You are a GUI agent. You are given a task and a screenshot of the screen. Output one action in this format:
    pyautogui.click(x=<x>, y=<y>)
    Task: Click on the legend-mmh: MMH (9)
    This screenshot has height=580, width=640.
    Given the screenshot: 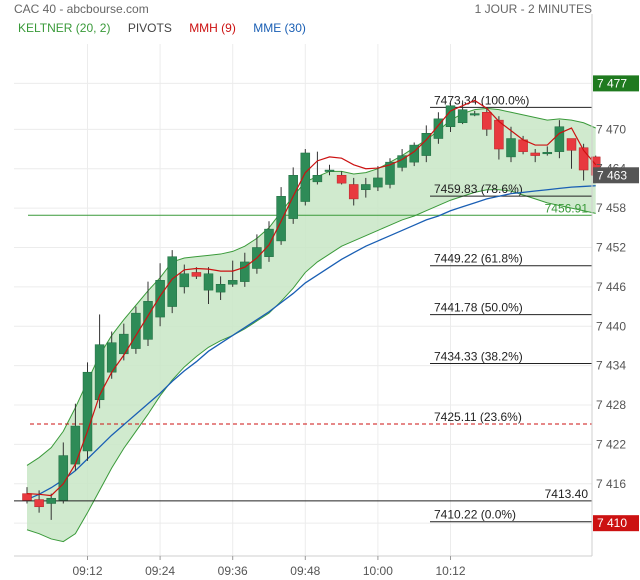 What is the action you would take?
    pyautogui.click(x=212, y=28)
    